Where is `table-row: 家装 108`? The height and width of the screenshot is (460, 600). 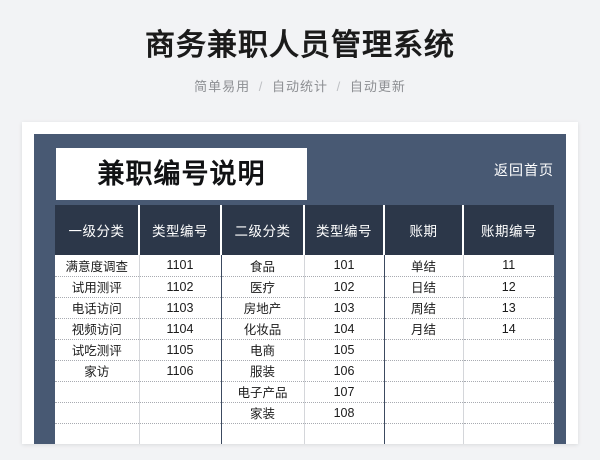 table-row: 家装 108 is located at coordinates (304, 413).